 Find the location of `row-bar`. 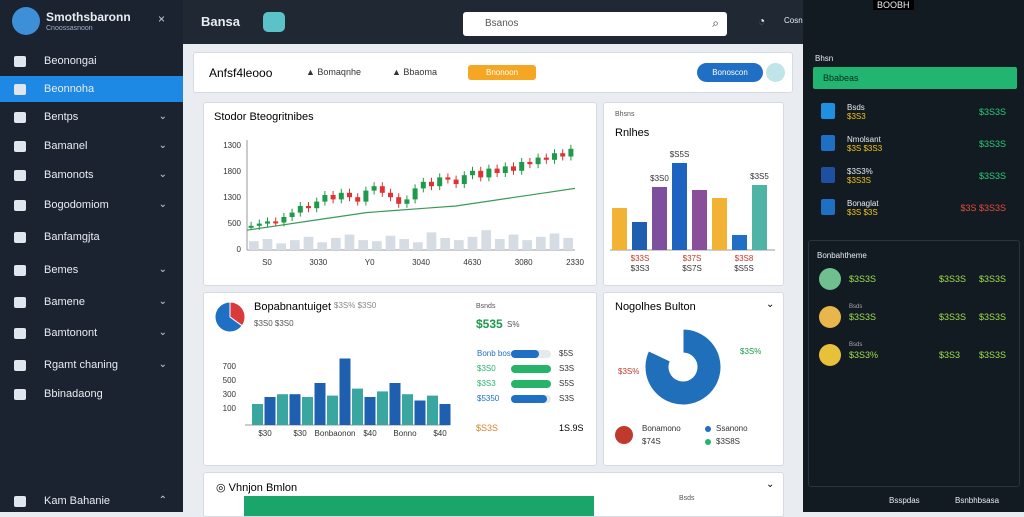

row-bar is located at coordinates (531, 369).